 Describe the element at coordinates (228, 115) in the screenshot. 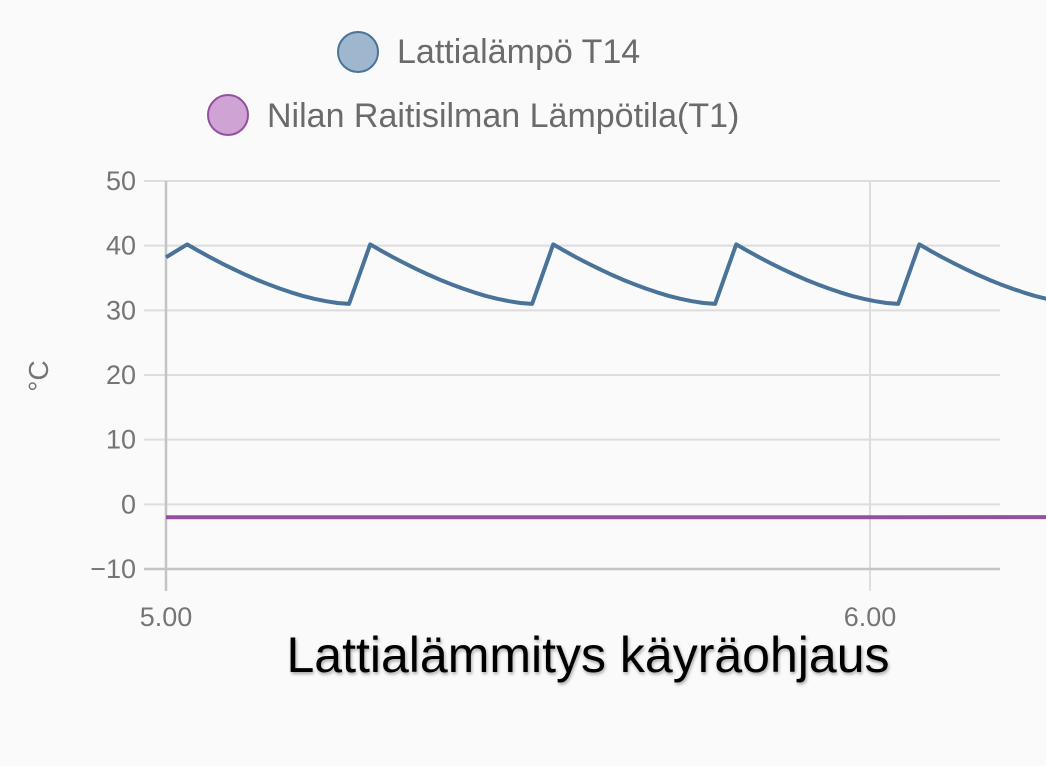

I see `legend-swatch-nilan` at that location.